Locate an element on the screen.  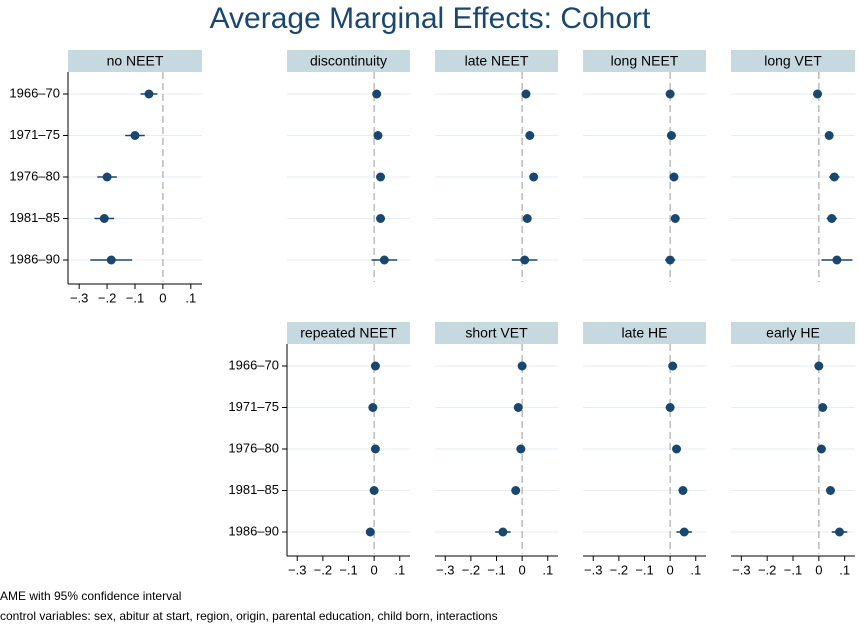
panel-title: late NEET is located at coordinates (497, 61).